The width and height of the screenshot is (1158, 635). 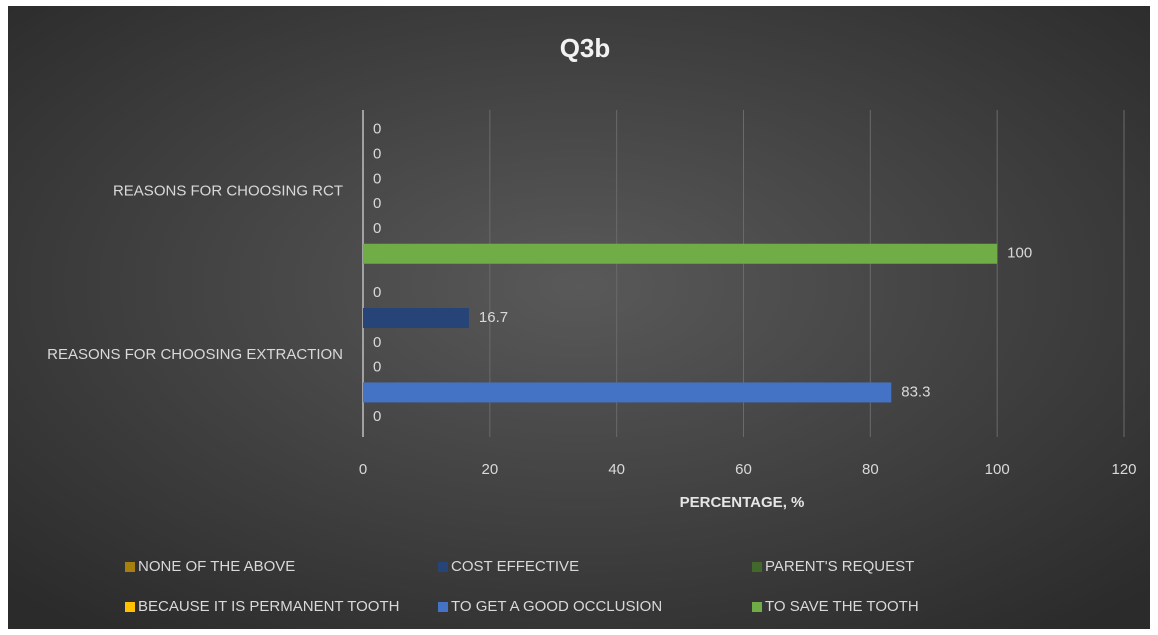 I want to click on data-label: 16.7, so click(x=493, y=317).